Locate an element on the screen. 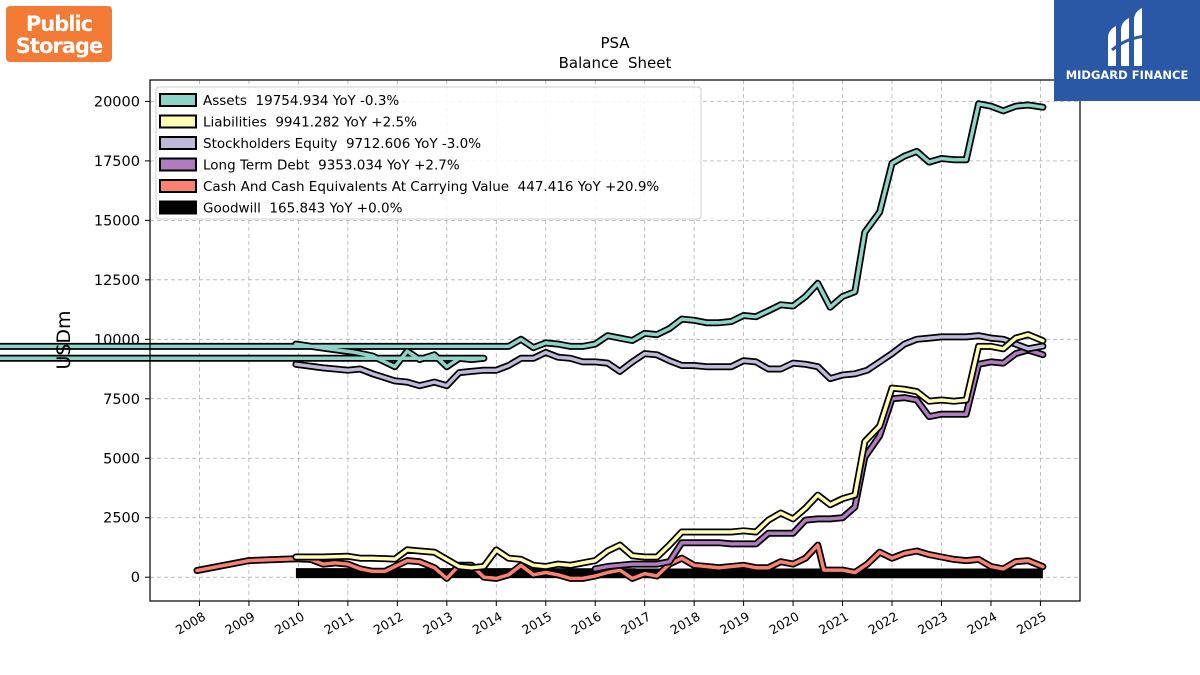  y-tick-label: 15000 is located at coordinates (117, 221).